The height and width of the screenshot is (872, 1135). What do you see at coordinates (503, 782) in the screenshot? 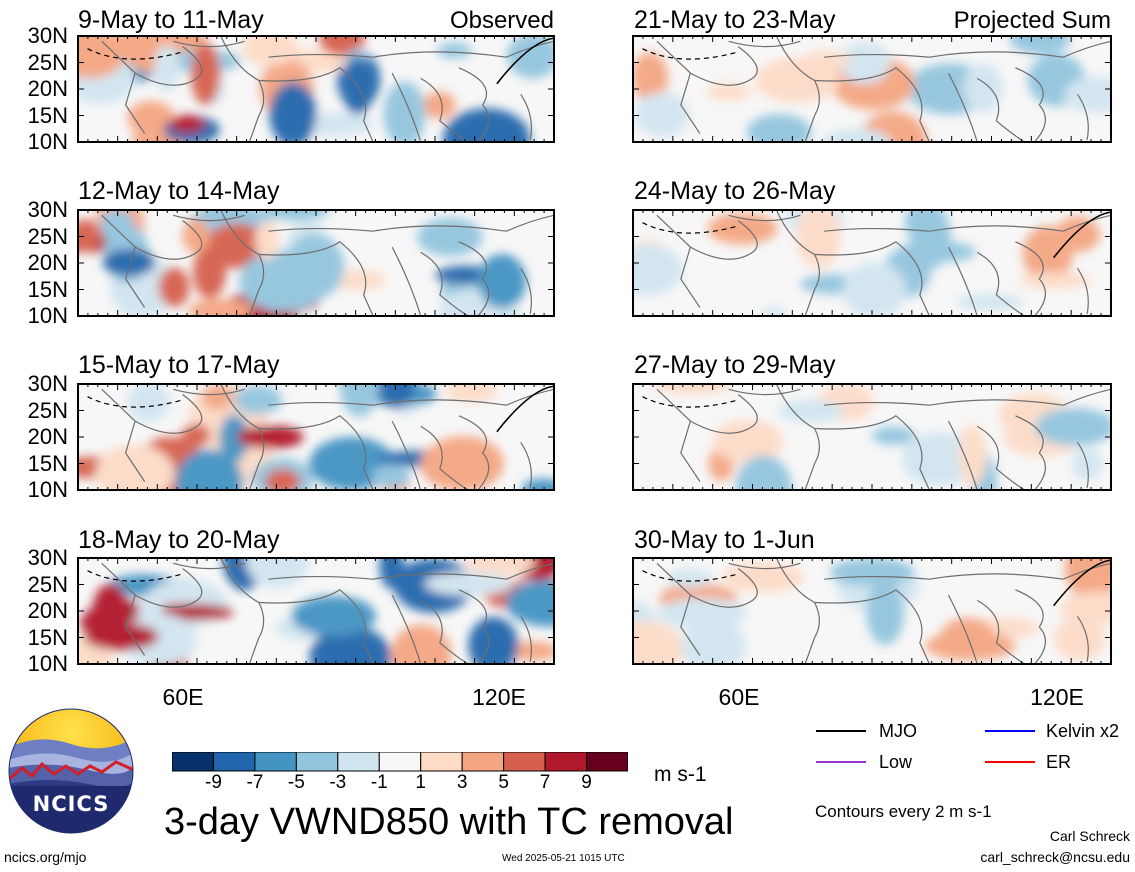
I see `colorbar-tick-label: 5` at bounding box center [503, 782].